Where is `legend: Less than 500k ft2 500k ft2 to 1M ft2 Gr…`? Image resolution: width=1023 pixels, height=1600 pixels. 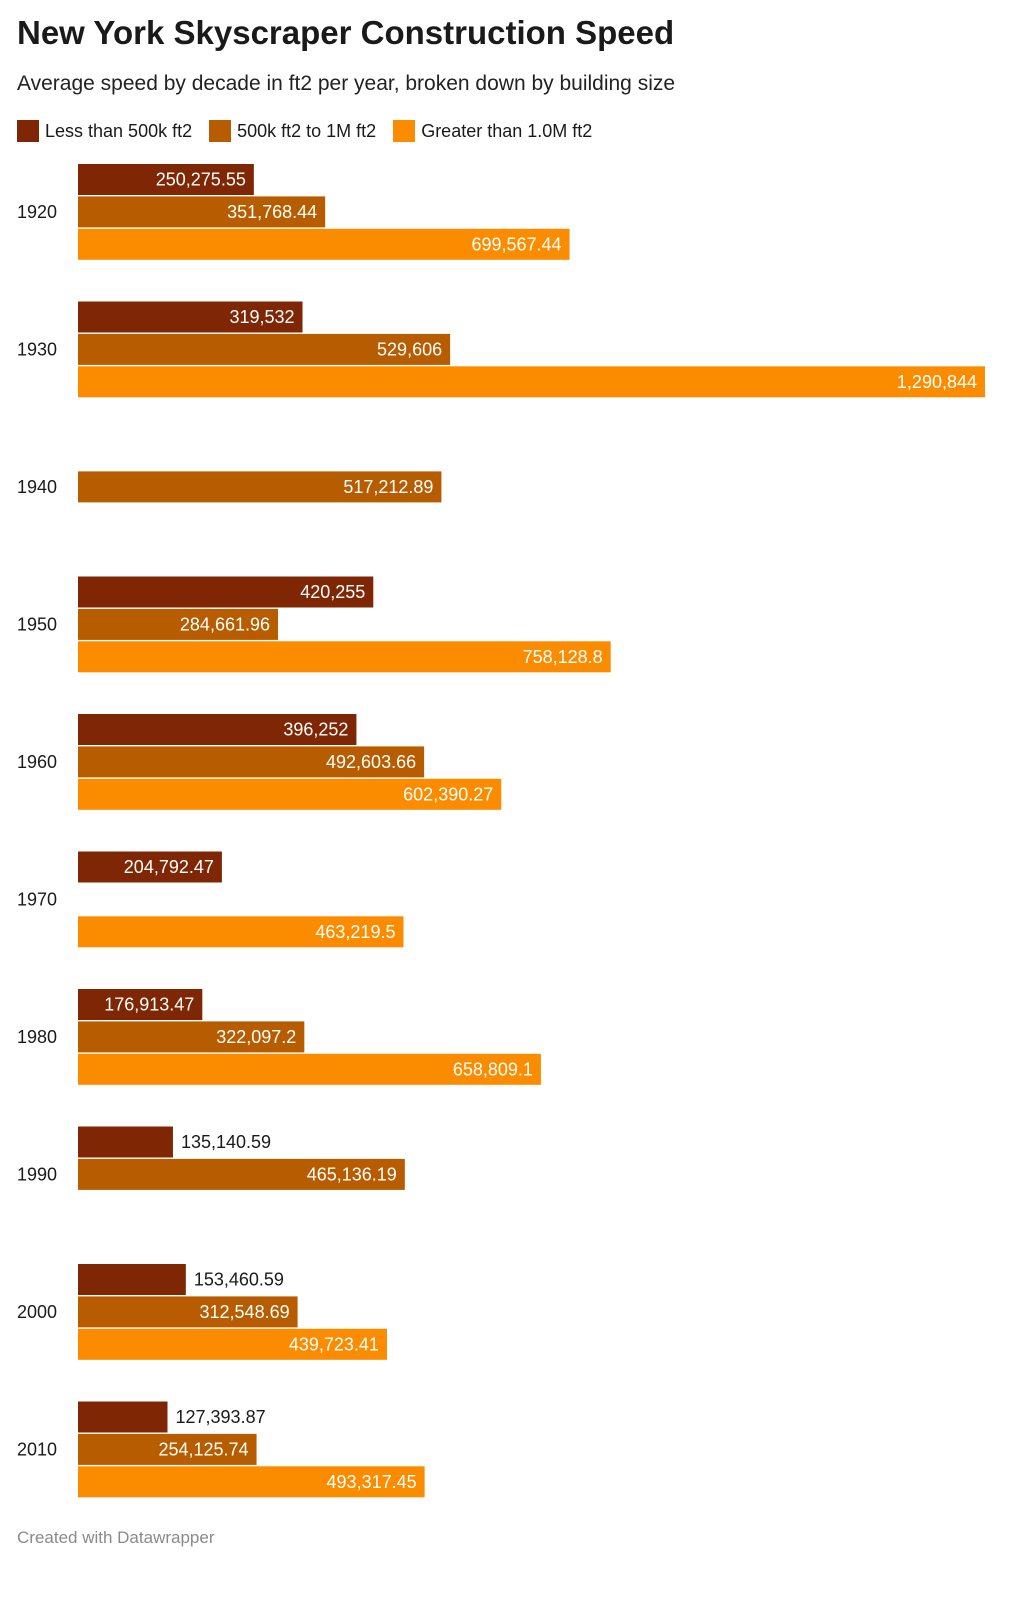 legend: Less than 500k ft2 500k ft2 to 1M ft2 Gr… is located at coordinates (313, 131).